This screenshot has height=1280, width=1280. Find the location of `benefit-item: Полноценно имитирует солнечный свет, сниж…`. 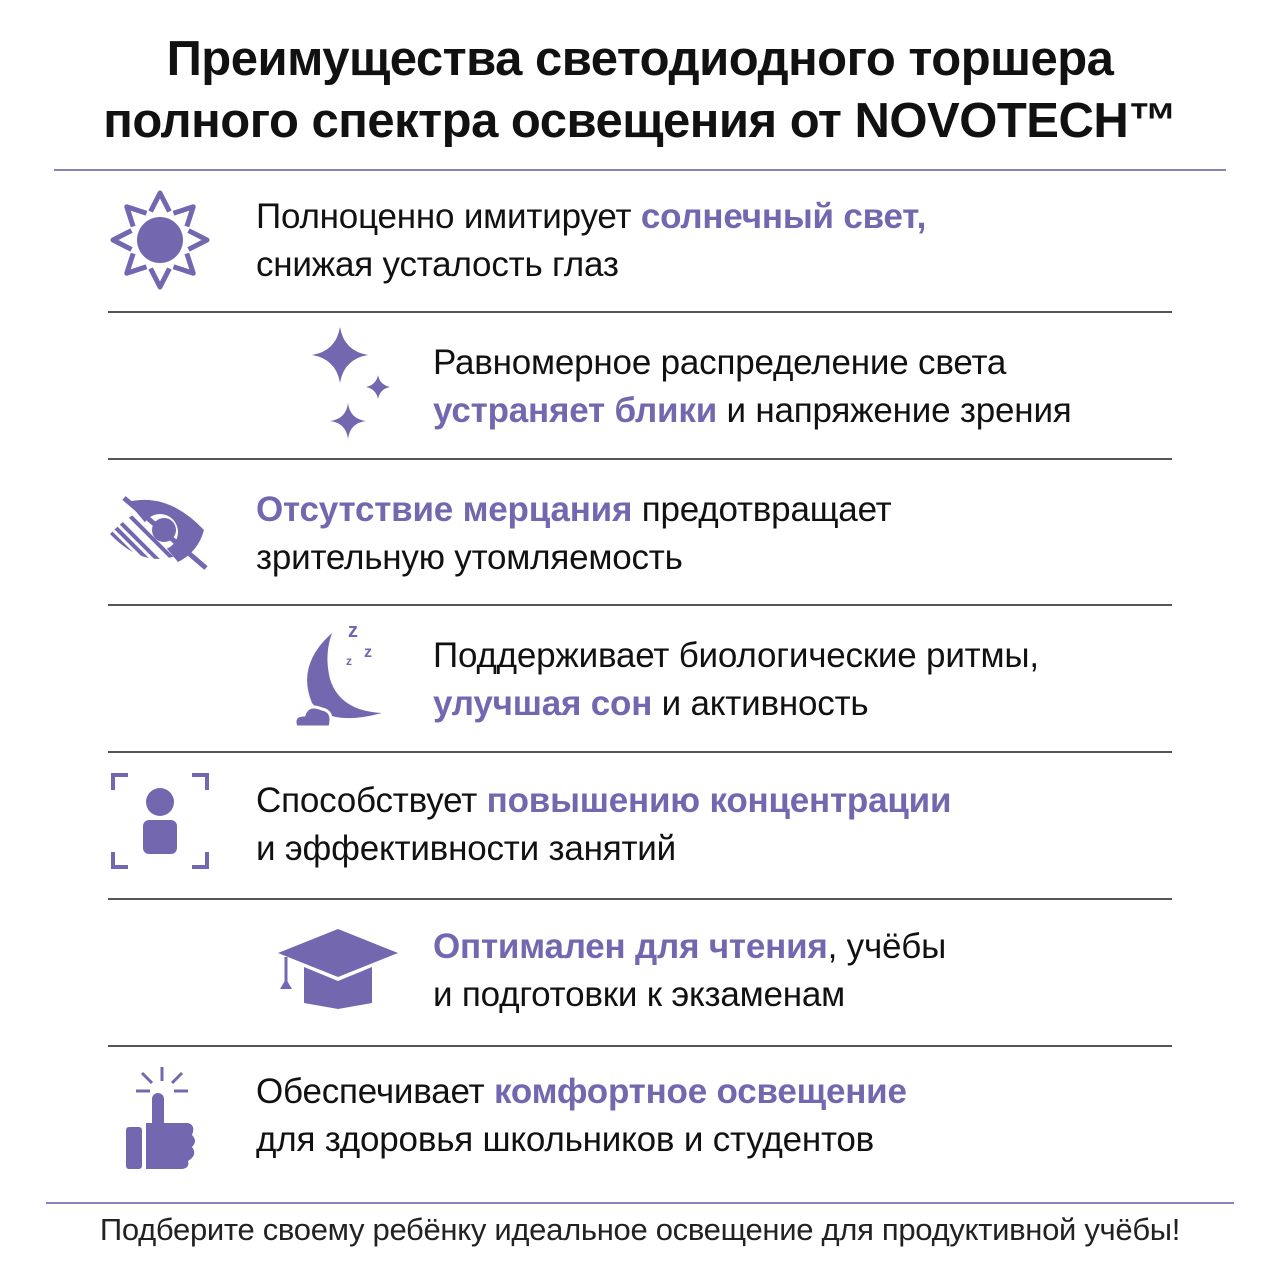

benefit-item: Полноценно имитирует солнечный свет, сниж… is located at coordinates (591, 241).